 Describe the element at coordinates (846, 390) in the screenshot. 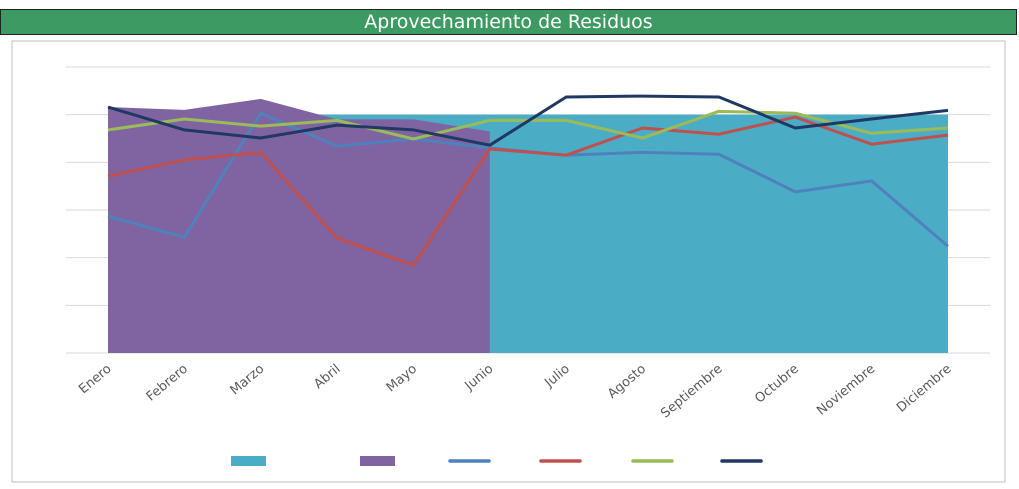

I see `x-tick-label: Noviembre` at that location.